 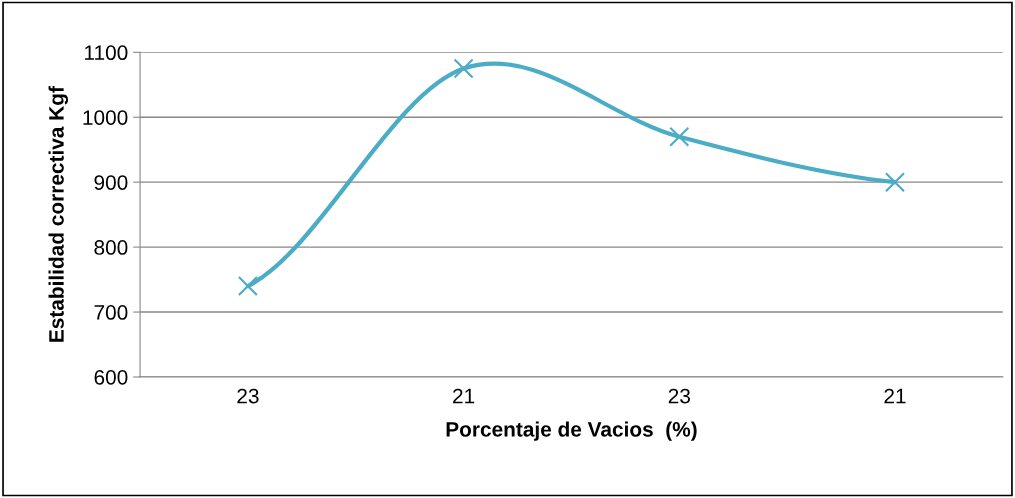 I want to click on y-tick-label: 600, so click(x=111, y=377).